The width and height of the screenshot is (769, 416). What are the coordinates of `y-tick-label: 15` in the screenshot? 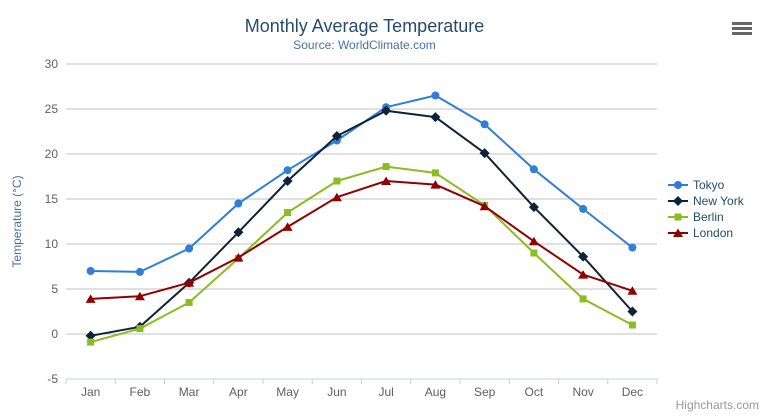 It's located at (52, 199).